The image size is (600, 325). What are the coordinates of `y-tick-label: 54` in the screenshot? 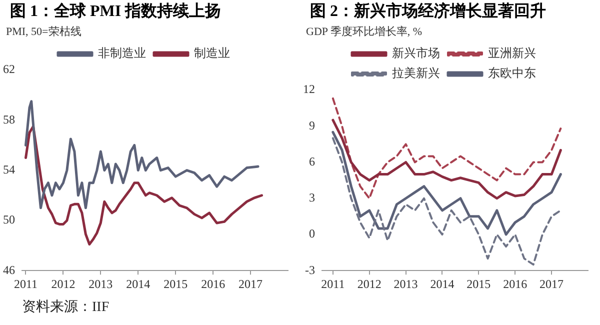 It's located at (9, 169).